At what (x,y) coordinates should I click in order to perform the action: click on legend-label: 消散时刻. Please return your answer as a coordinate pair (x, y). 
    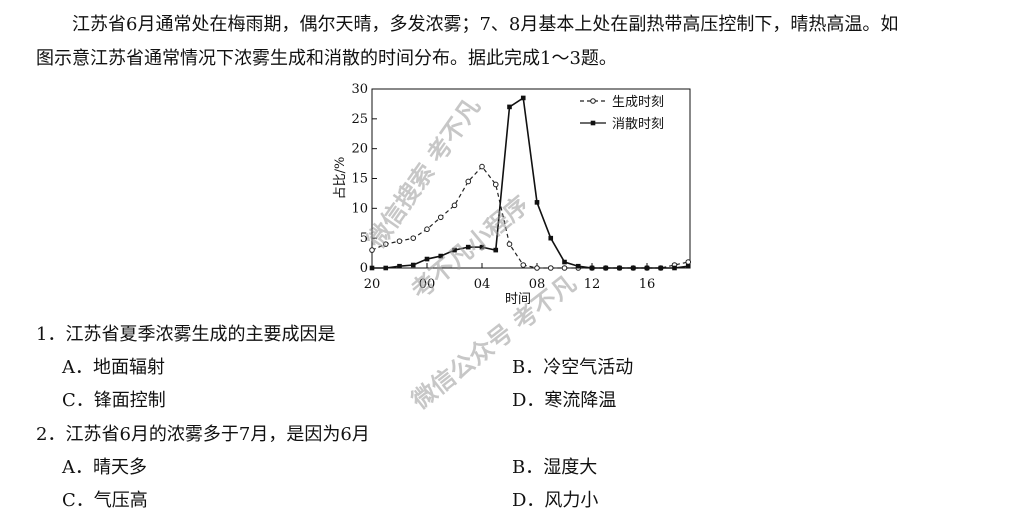
    Looking at the image, I should click on (638, 124).